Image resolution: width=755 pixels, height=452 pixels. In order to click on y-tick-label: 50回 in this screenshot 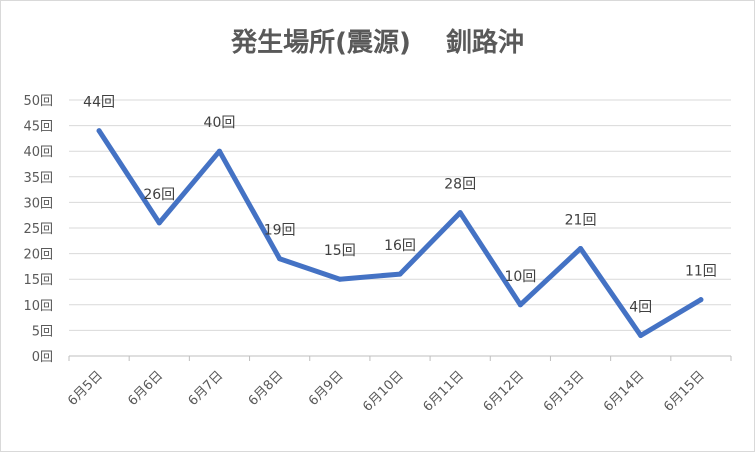, I will do `click(38, 101)`.